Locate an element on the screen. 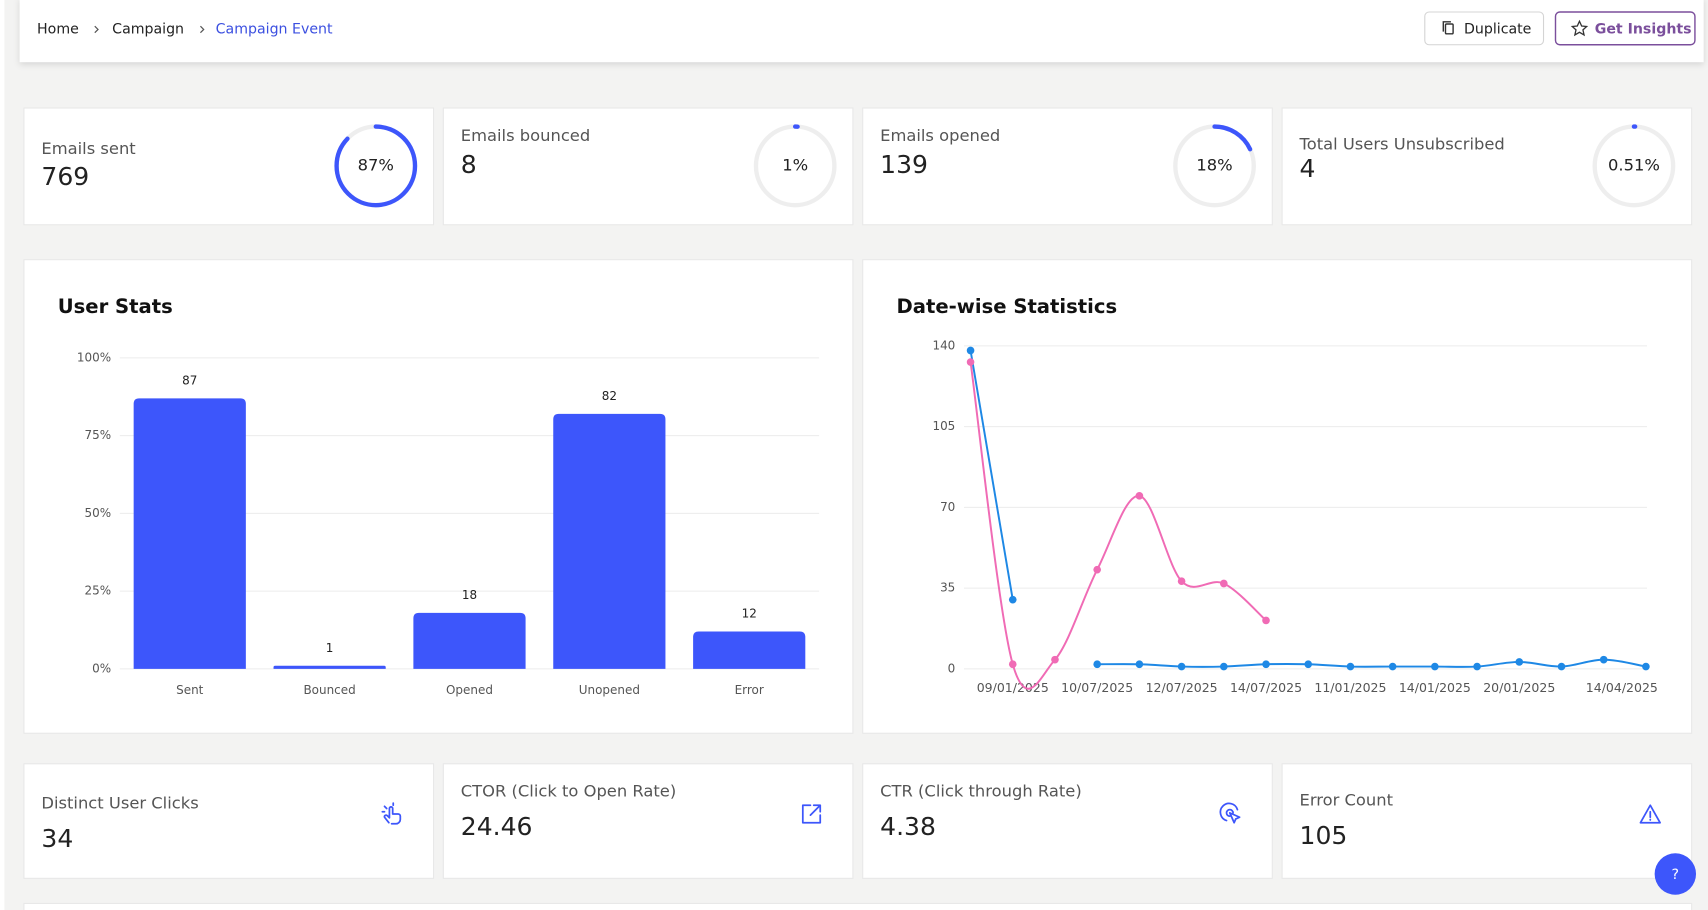 The width and height of the screenshot is (1708, 910). y-tick-label: 140 is located at coordinates (943, 345).